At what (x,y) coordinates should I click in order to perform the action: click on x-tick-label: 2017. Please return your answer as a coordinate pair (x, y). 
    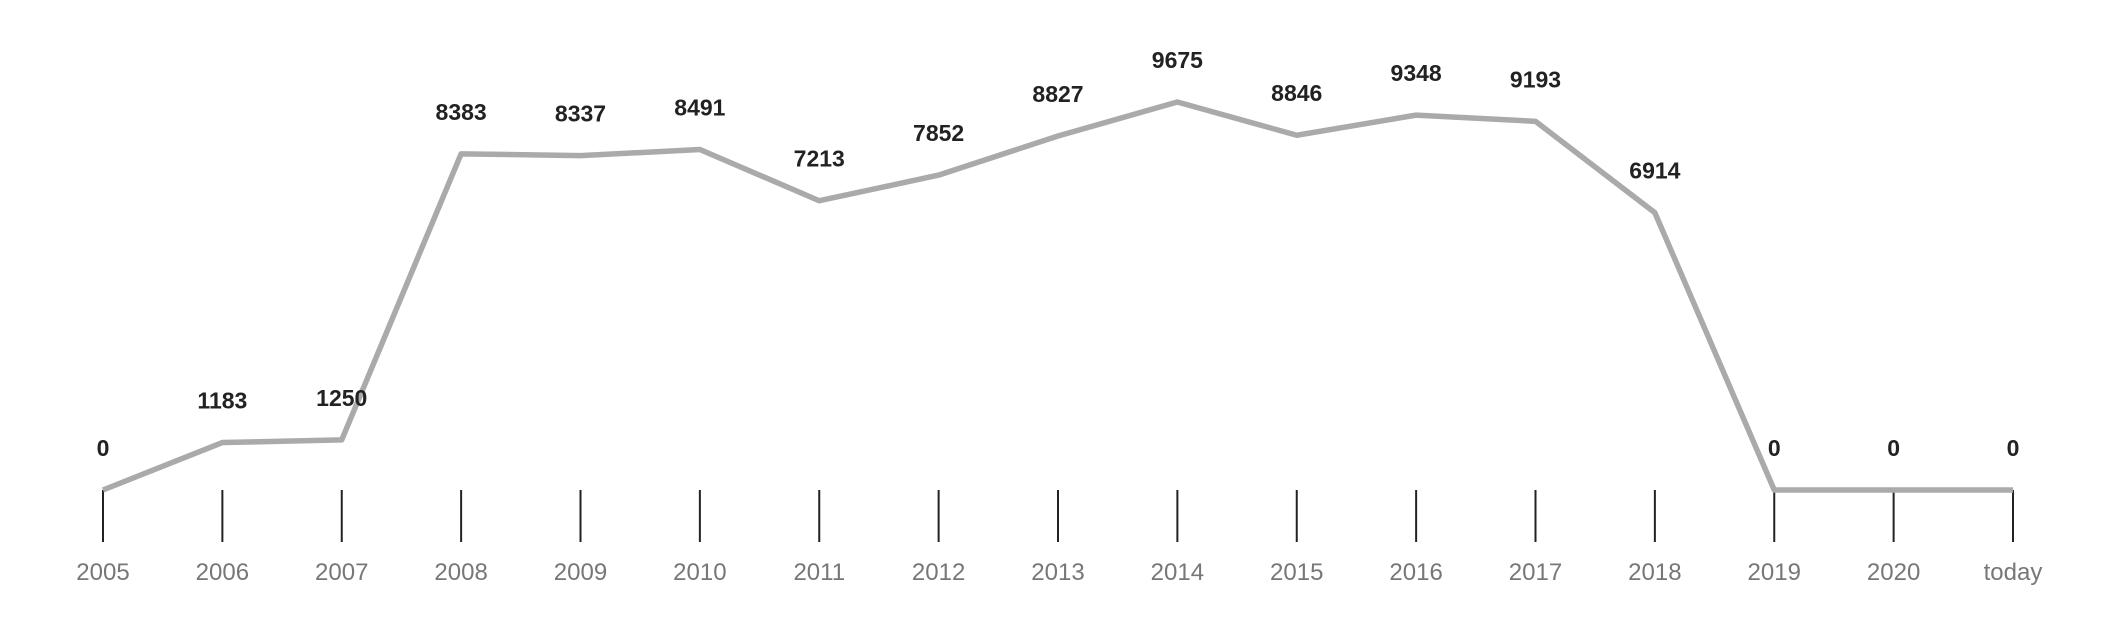
    Looking at the image, I should click on (1535, 572).